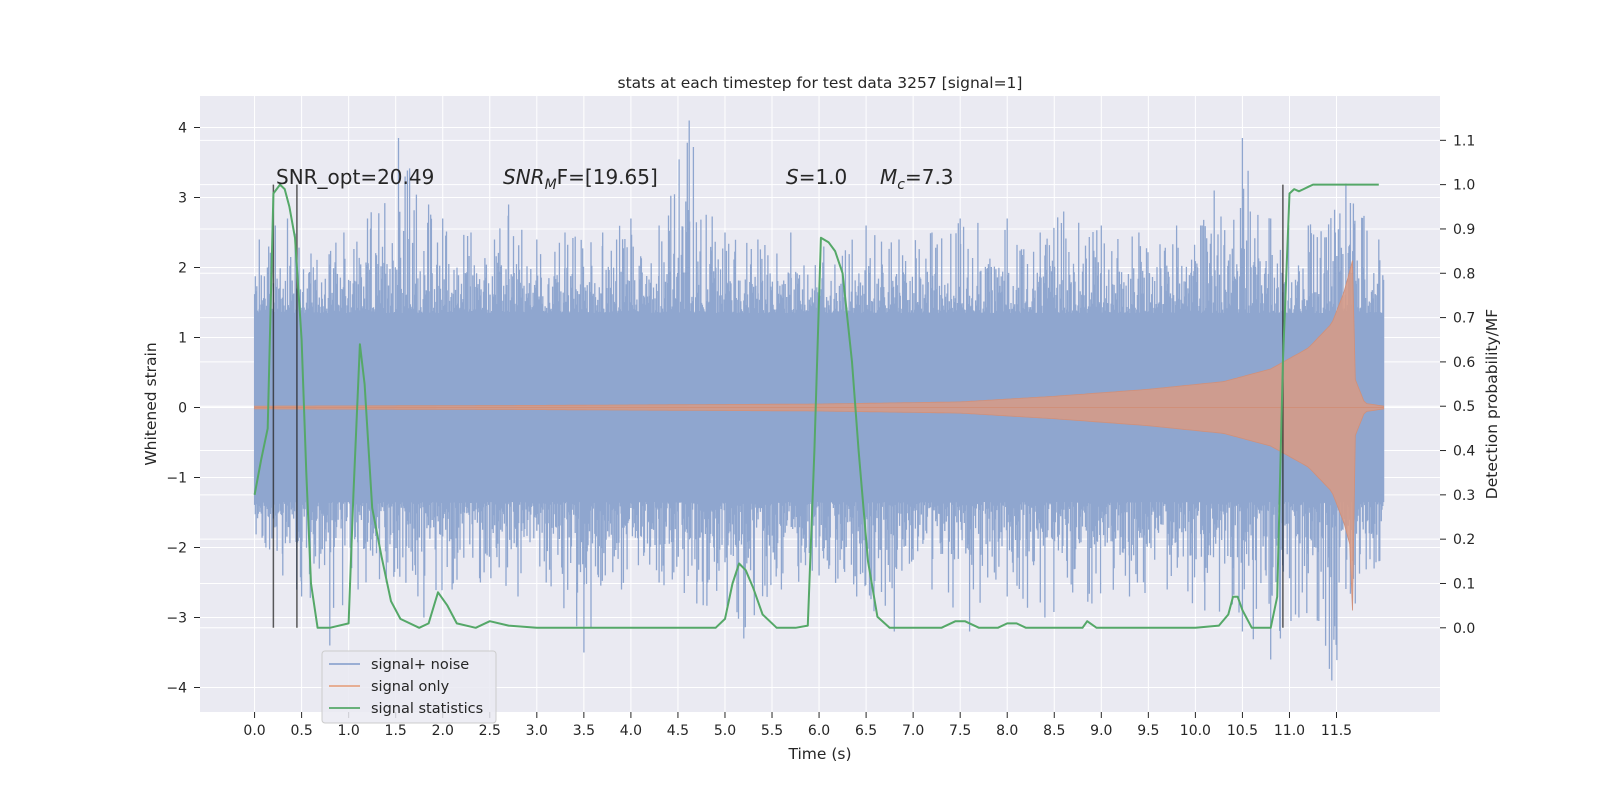 This screenshot has height=800, width=1600. I want to click on annotation-mc-subscript: c, so click(901, 185).